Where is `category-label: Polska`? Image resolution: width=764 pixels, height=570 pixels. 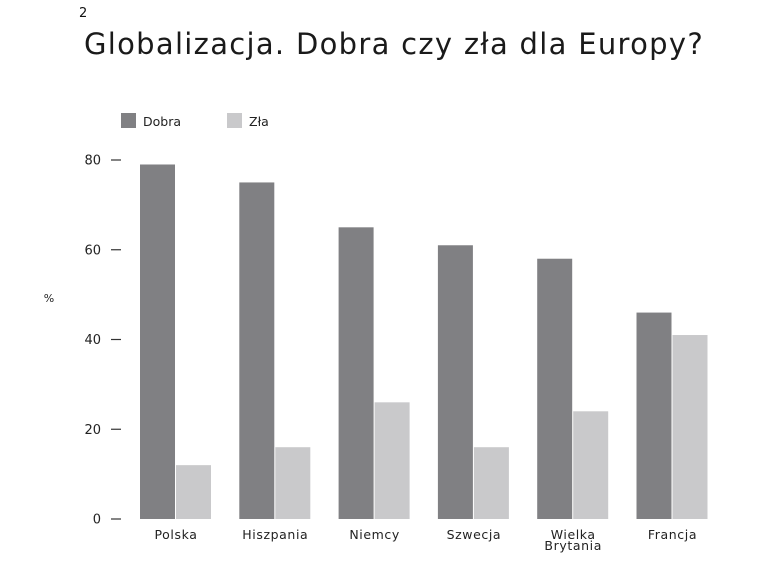
category-label: Polska is located at coordinates (175, 534).